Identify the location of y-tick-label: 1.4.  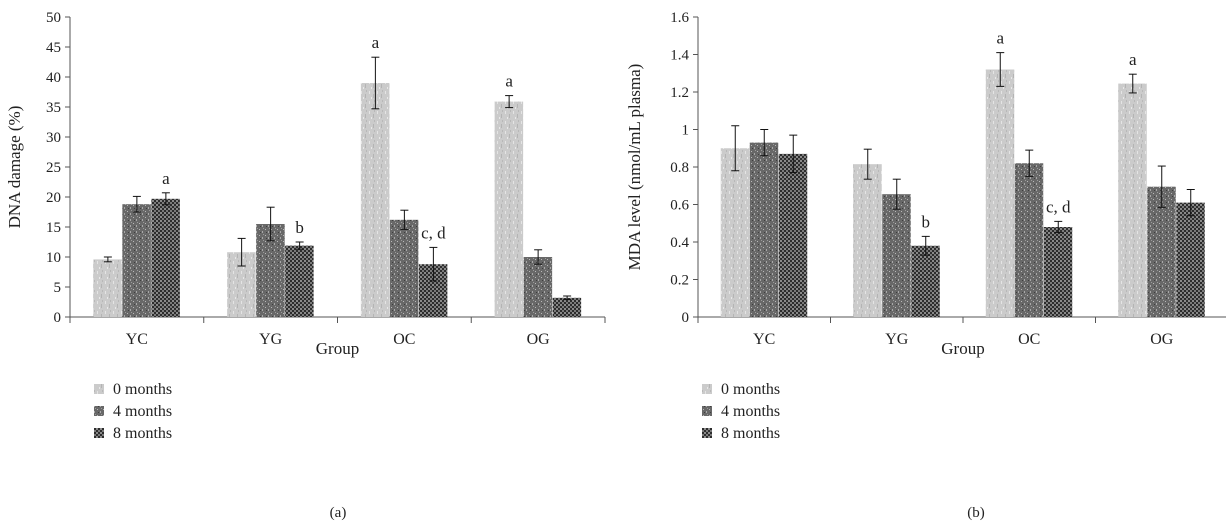
(679, 56).